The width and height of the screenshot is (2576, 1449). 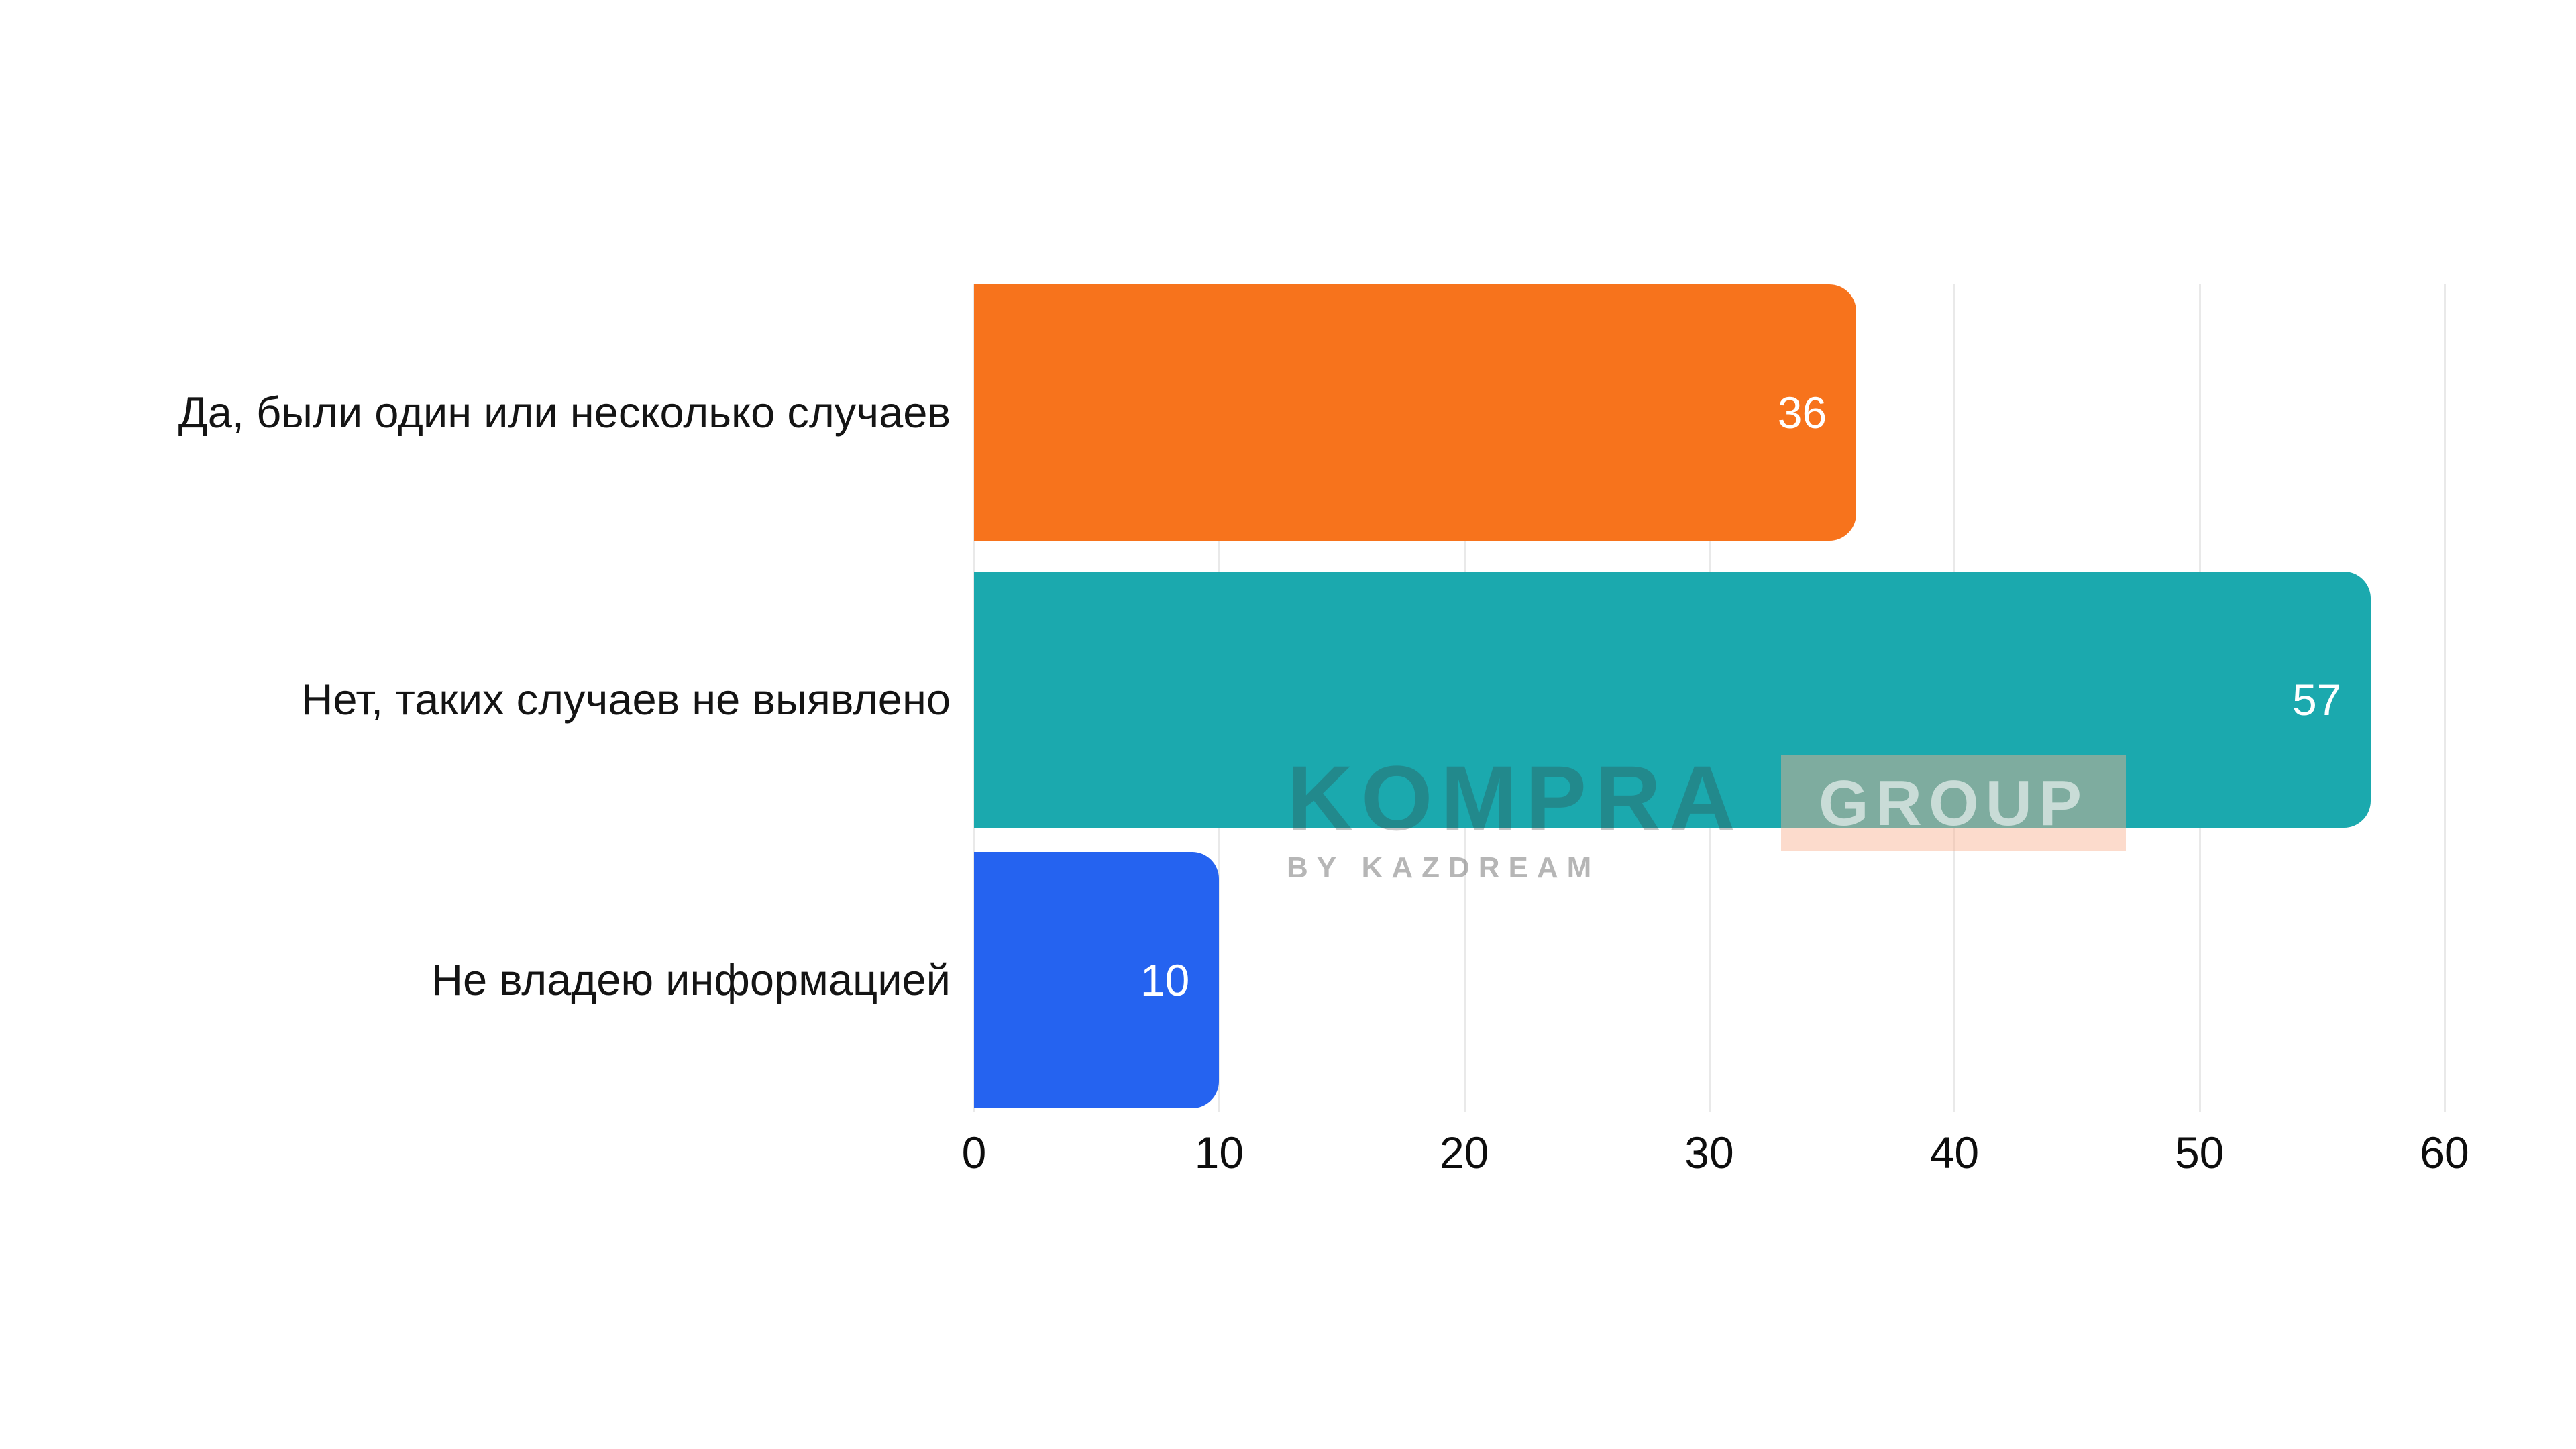 I want to click on x-axis-tick-label: 10, so click(x=1219, y=1152).